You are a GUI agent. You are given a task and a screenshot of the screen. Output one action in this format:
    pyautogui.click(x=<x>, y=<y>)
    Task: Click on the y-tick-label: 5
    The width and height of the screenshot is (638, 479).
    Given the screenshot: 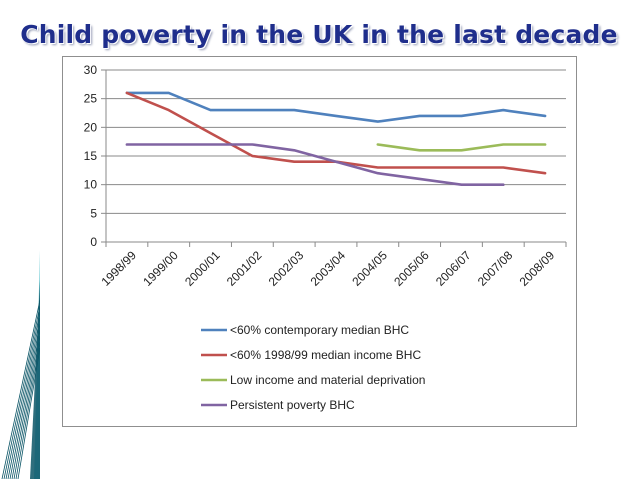 What is the action you would take?
    pyautogui.click(x=93, y=213)
    